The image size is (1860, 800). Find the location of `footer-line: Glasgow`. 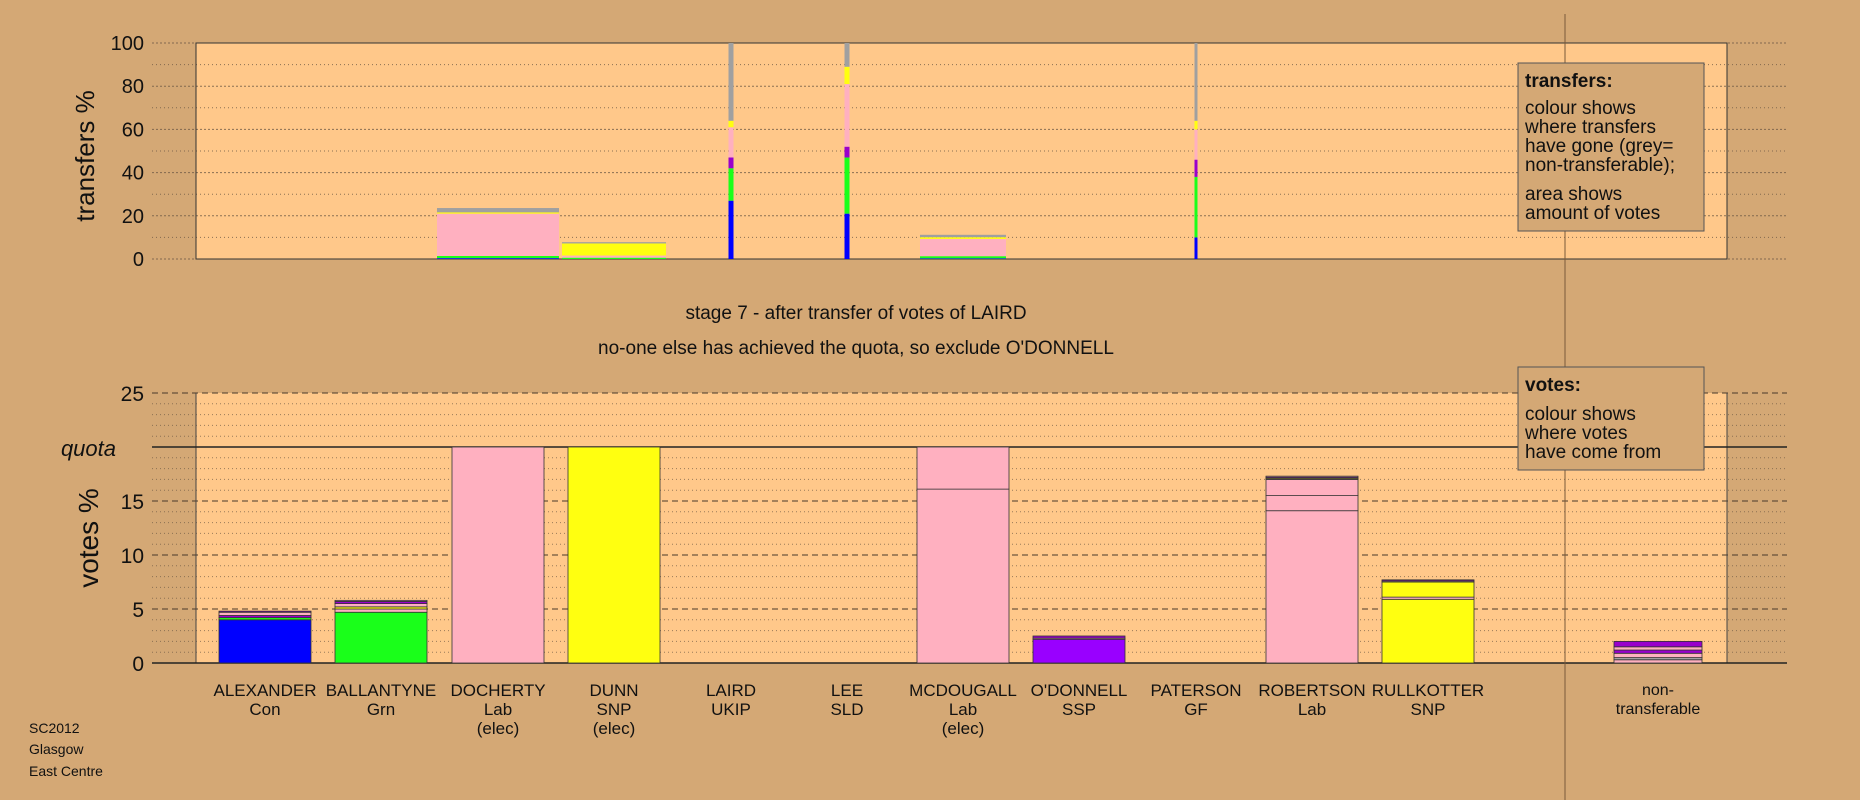

footer-line: Glasgow is located at coordinates (56, 749).